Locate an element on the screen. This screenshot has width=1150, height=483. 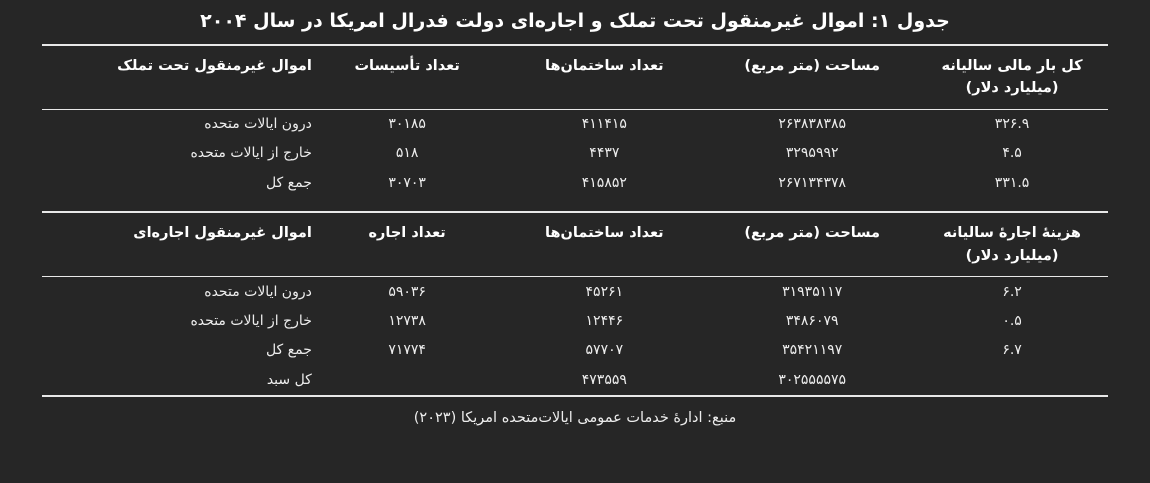
table-row: ۶.۷ ۳۵۴۲۱۱۹۷ ۵۷۷۰۷ ۷۱۷۷۴ جمع کل is located at coordinates (575, 350).